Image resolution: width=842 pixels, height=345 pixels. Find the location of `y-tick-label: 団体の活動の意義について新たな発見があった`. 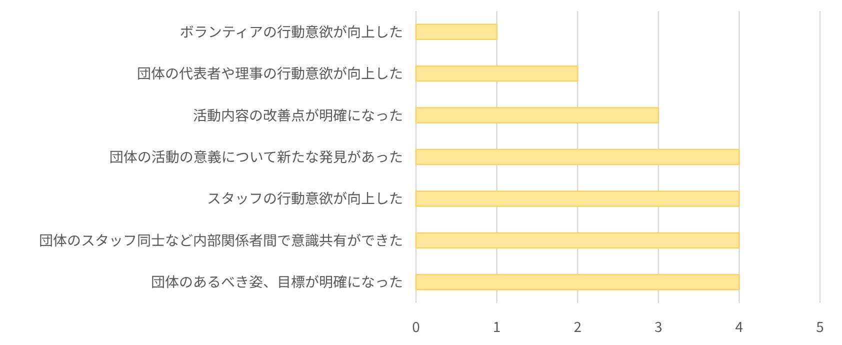

y-tick-label: 団体の活動の意義について新たな発見があった is located at coordinates (256, 157).